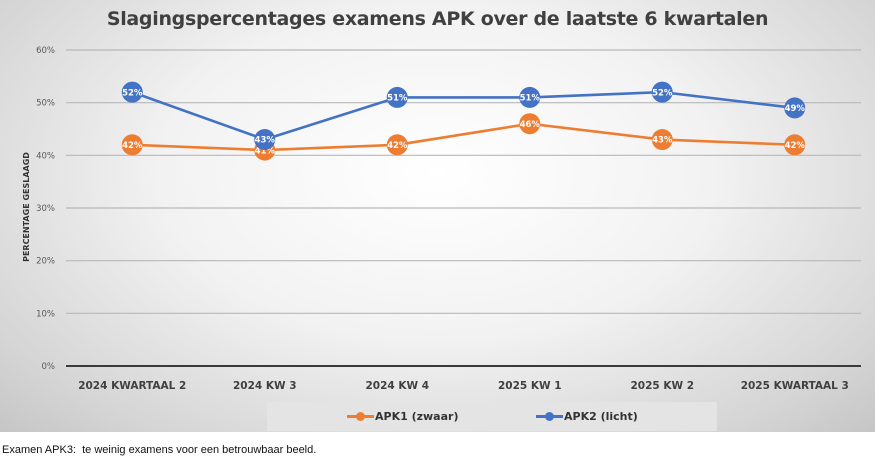 The height and width of the screenshot is (463, 875). What do you see at coordinates (45, 156) in the screenshot?
I see `y-tick-label: 40%` at bounding box center [45, 156].